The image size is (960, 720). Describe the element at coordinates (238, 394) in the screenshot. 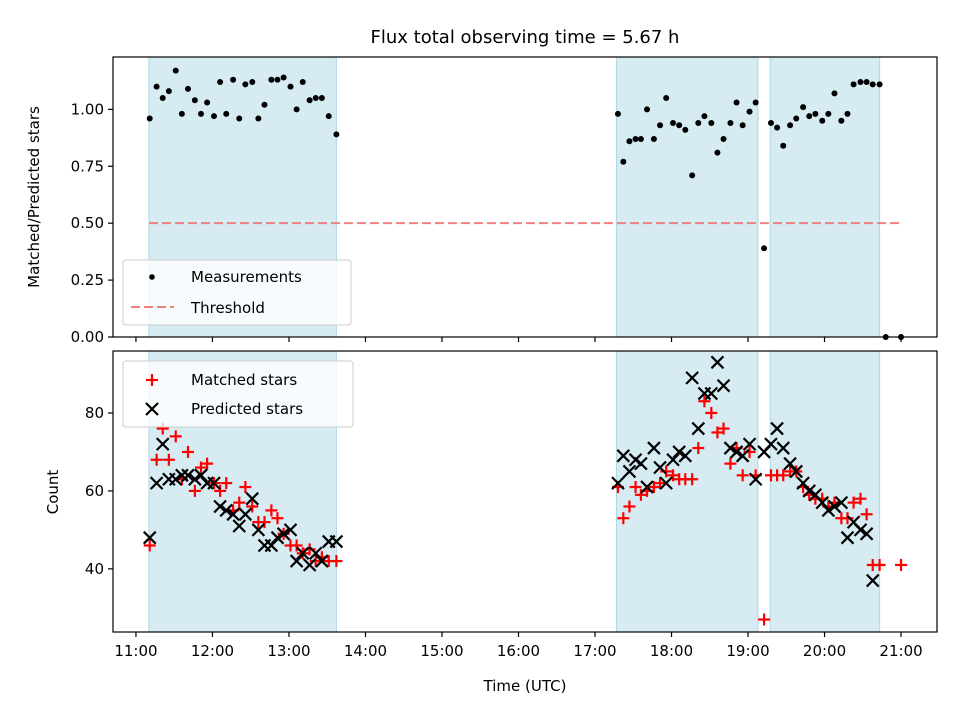

I see `count-legend: Matched stars Predicted stars` at that location.